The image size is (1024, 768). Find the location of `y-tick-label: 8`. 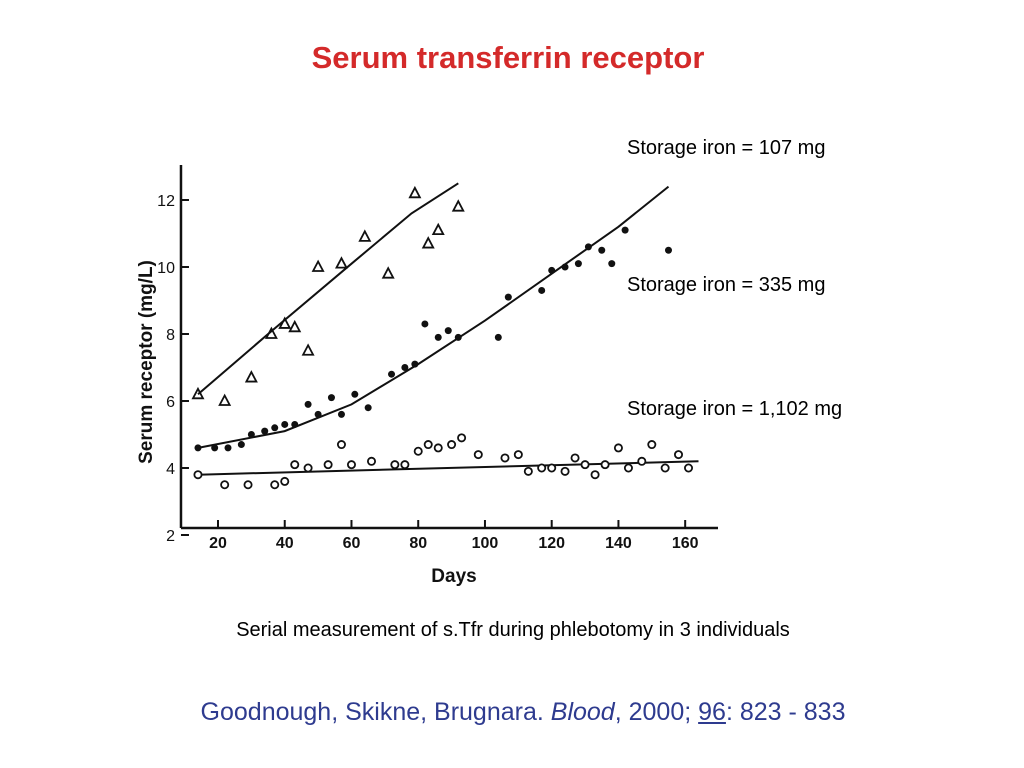

y-tick-label: 8 is located at coordinates (170, 335).